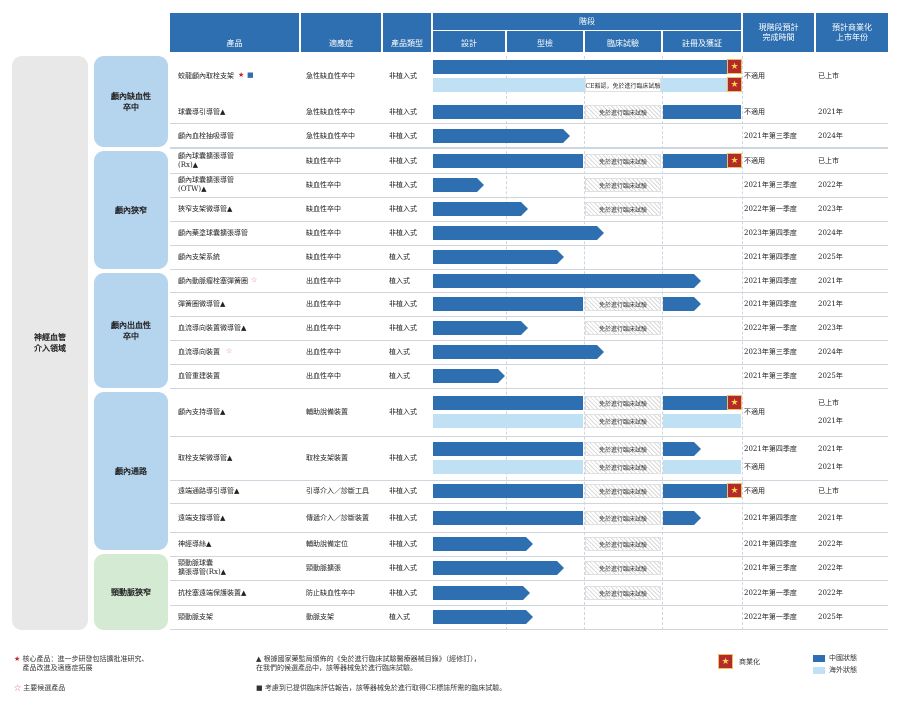 This screenshot has height=709, width=924. What do you see at coordinates (830, 256) in the screenshot?
I see `launch-year: 2025年` at bounding box center [830, 256].